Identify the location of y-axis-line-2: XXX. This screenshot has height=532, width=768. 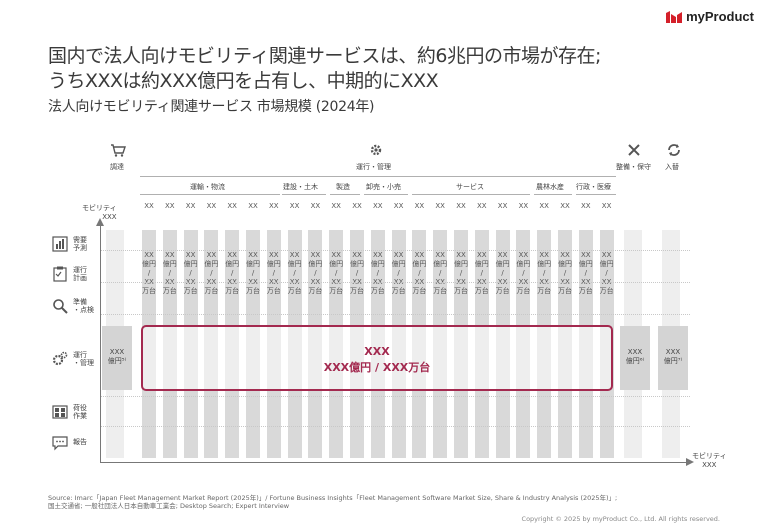
(109, 217).